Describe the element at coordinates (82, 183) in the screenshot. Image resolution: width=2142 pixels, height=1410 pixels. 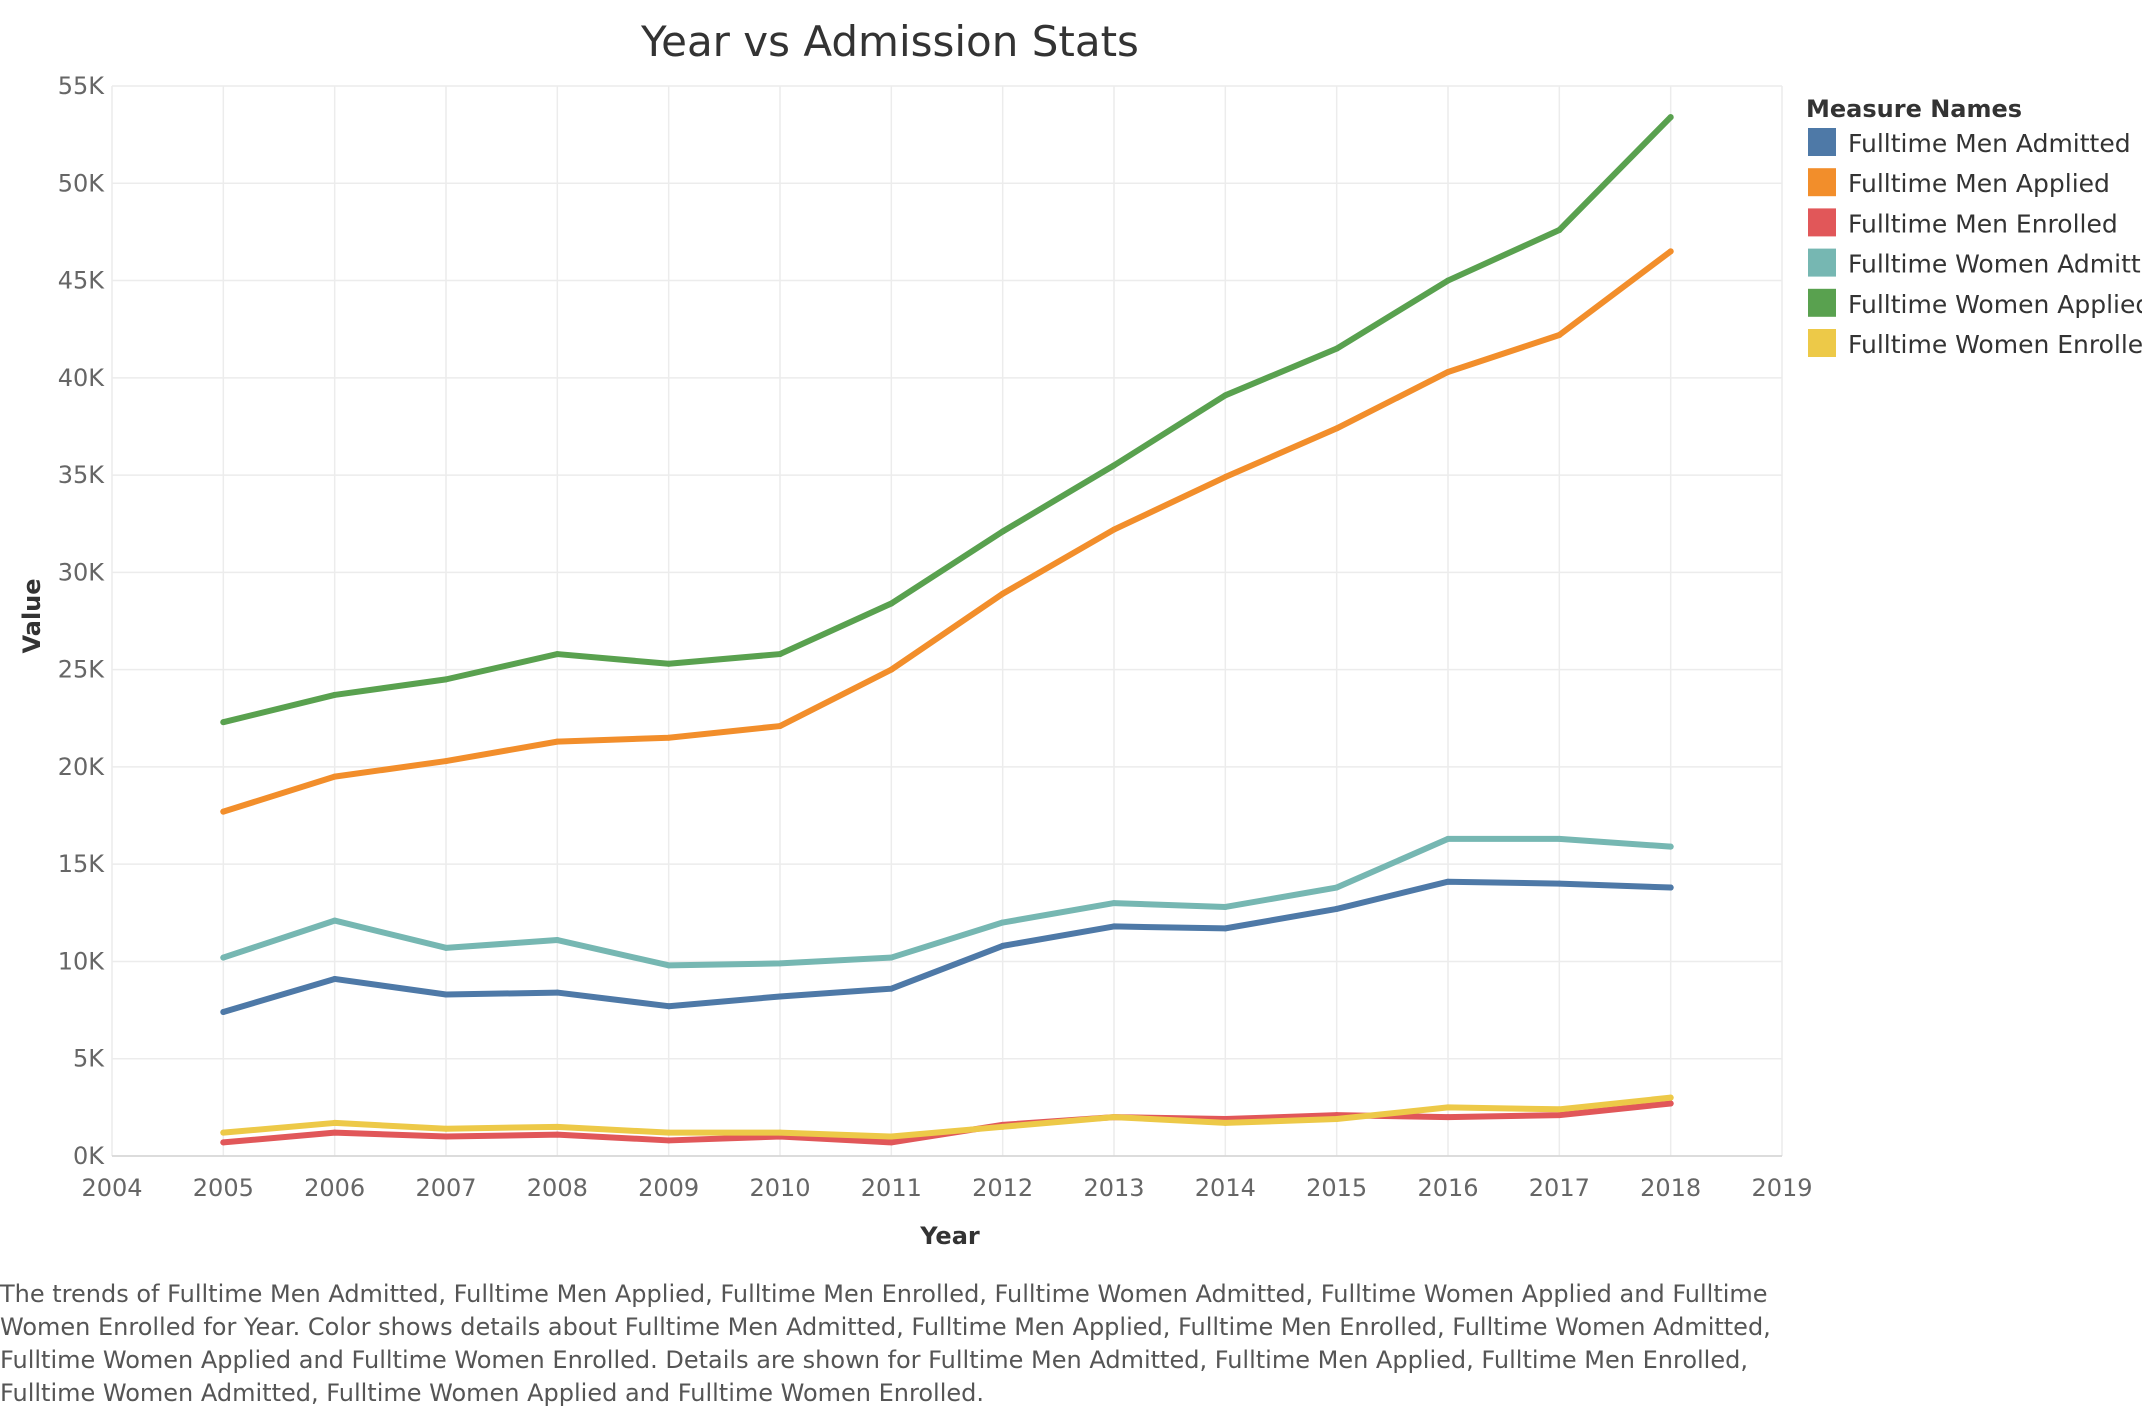
I see `y-tick-label: 50K` at that location.